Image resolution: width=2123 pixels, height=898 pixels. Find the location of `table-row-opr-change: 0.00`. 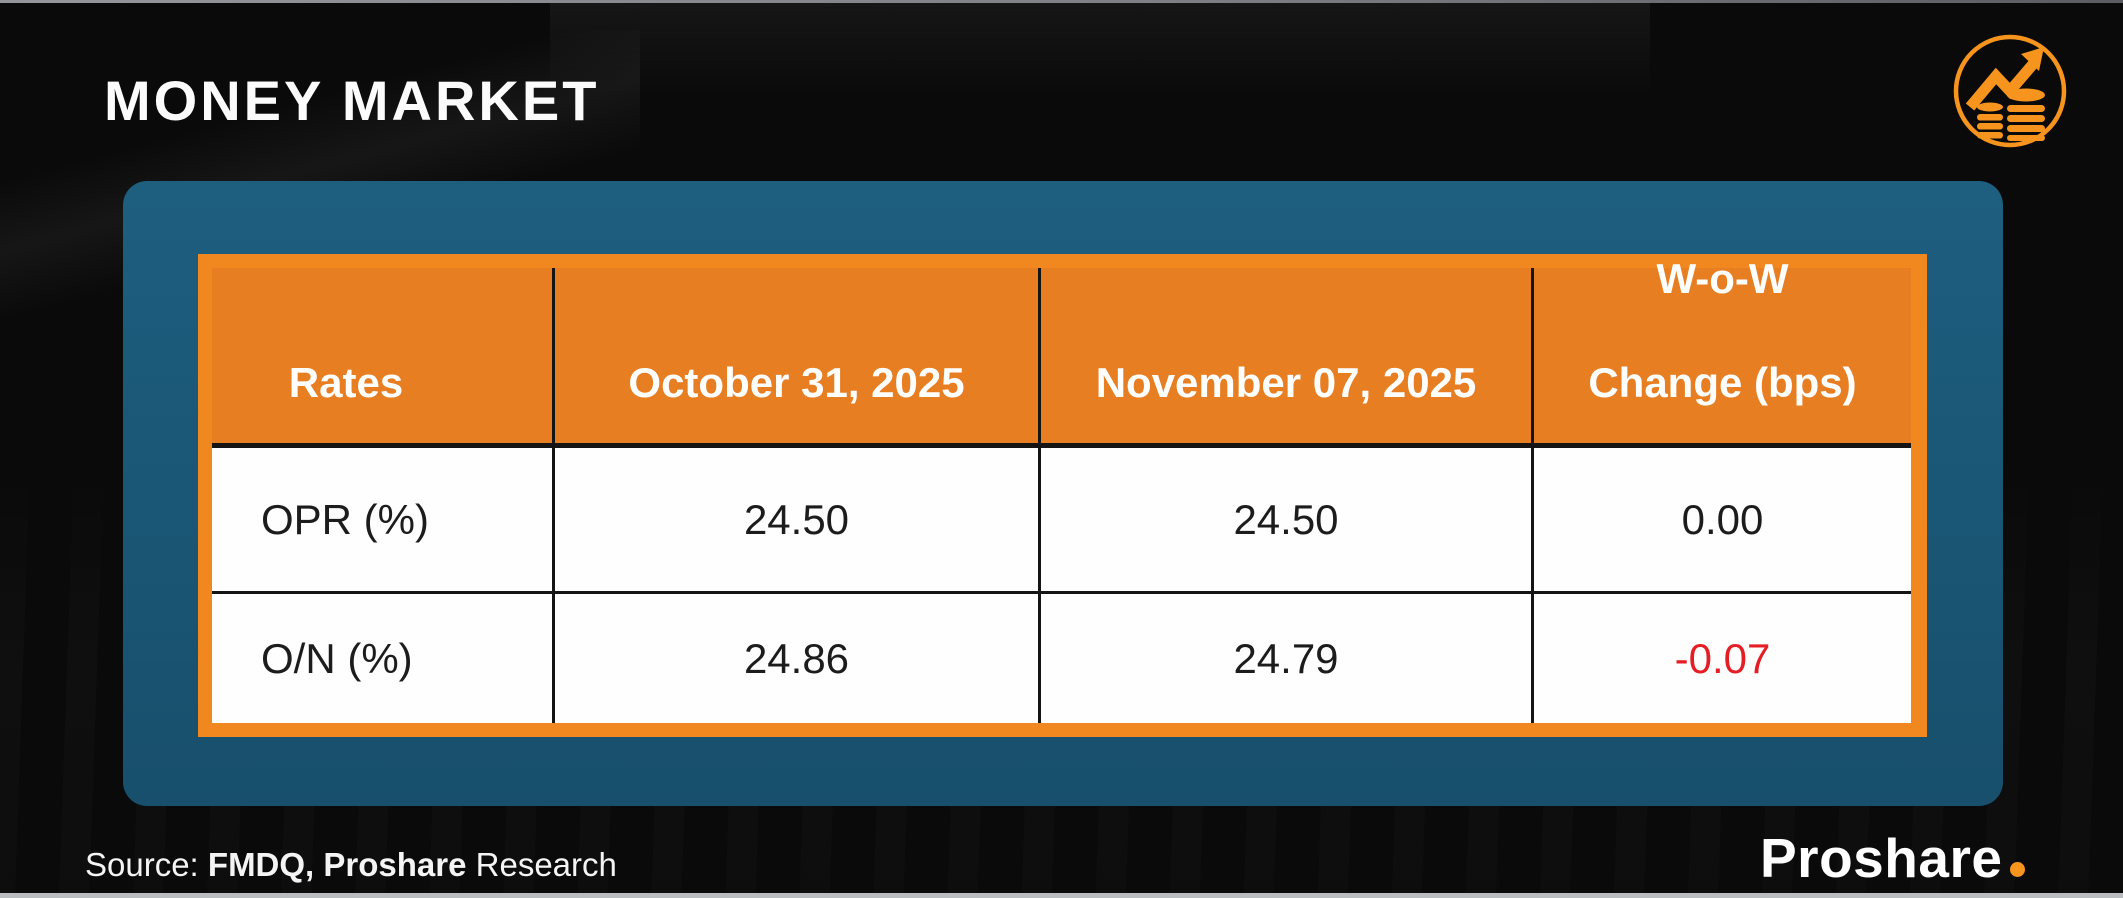

table-row-opr-change: 0.00 is located at coordinates (1722, 519).